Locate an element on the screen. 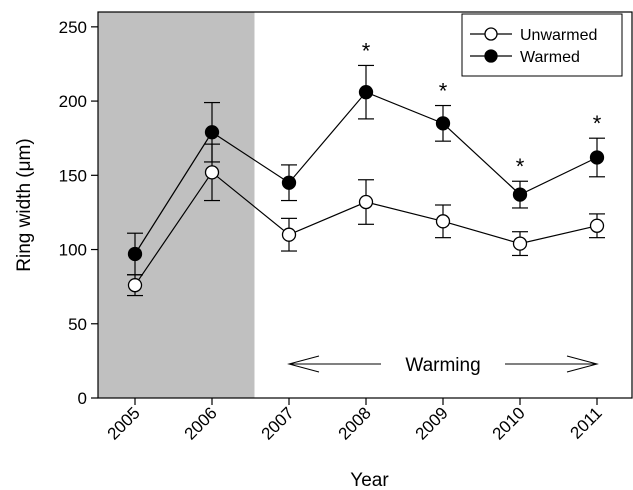 The height and width of the screenshot is (490, 633). x-tick-label: 2010 is located at coordinates (509, 423).